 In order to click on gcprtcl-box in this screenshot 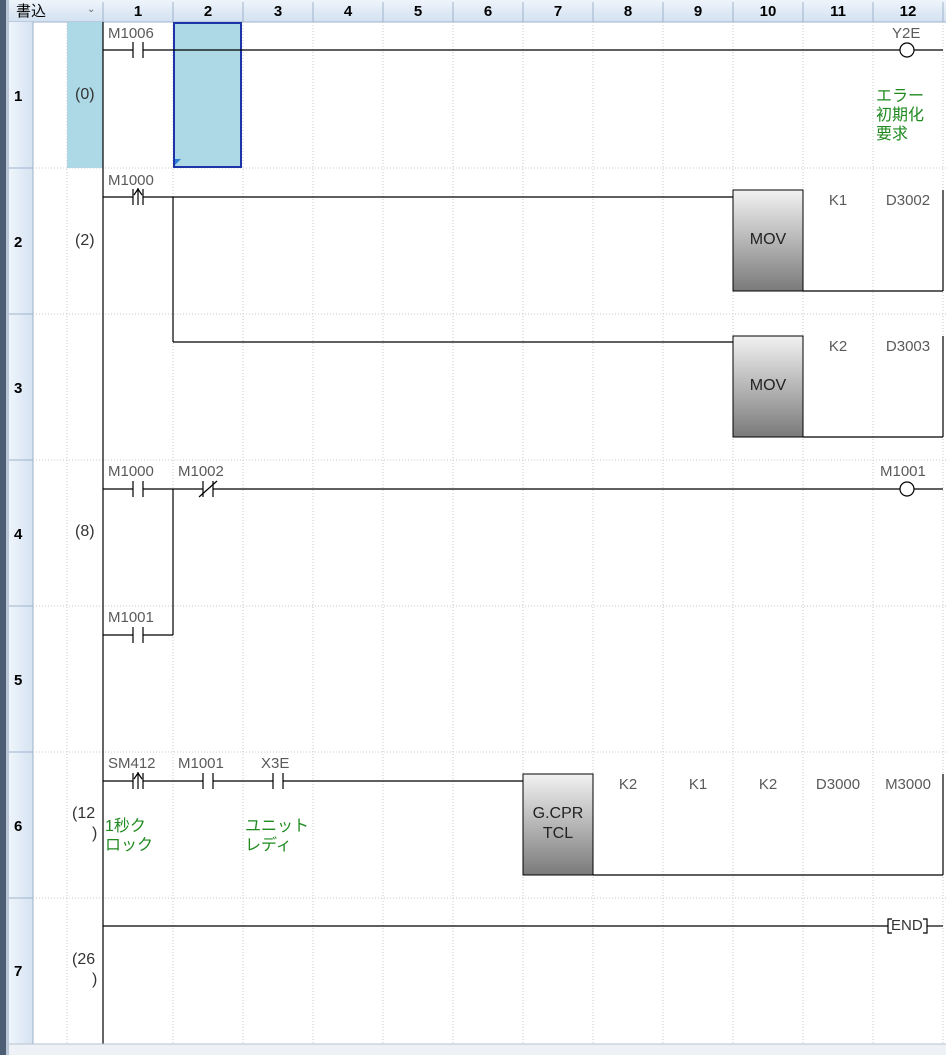, I will do `click(558, 824)`.